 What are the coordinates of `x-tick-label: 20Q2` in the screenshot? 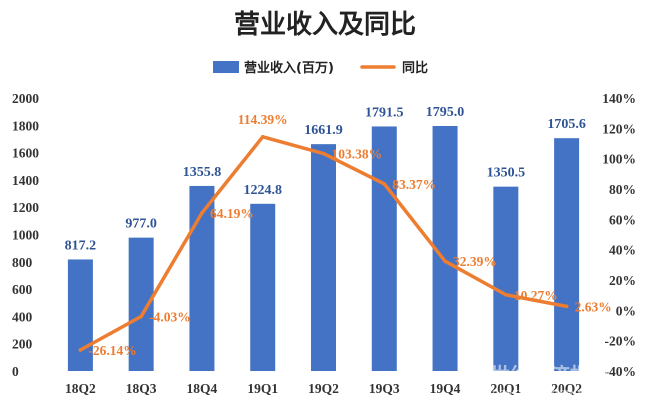 It's located at (566, 388).